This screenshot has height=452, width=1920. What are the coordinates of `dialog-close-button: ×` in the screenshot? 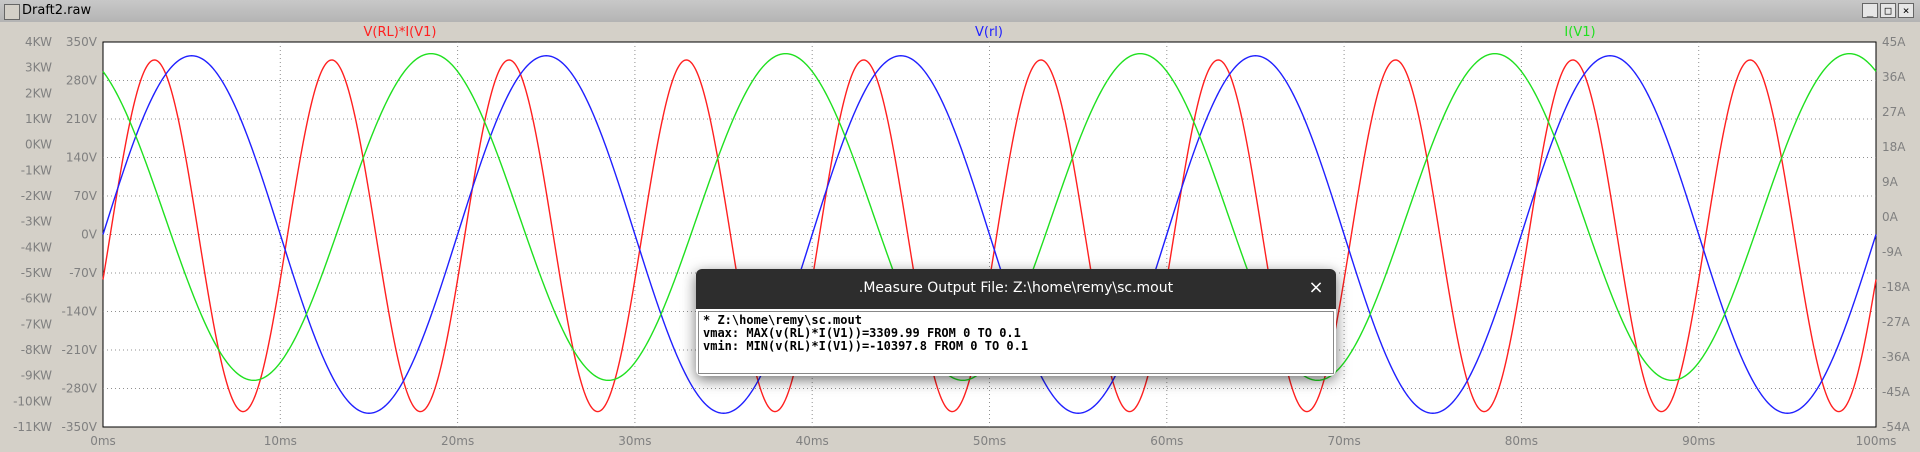 It's located at (1316, 287).